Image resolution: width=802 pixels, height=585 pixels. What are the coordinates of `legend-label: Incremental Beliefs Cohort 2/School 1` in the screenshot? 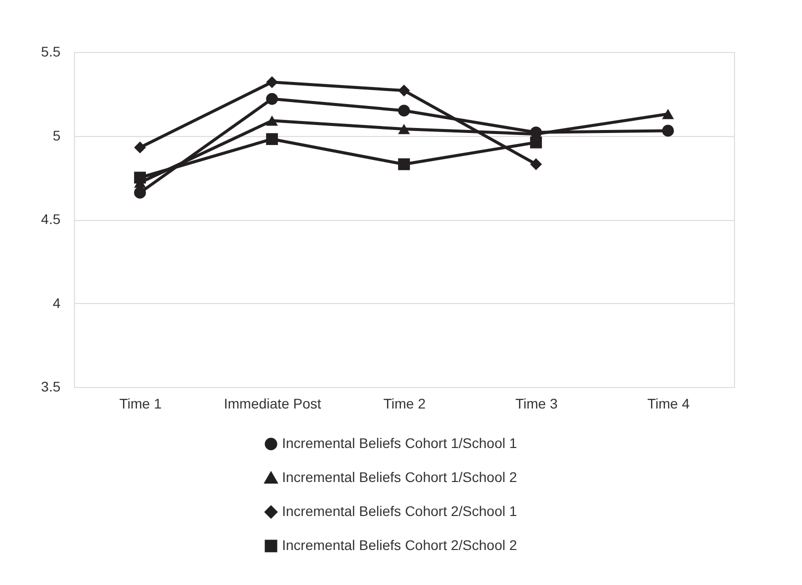 It's located at (400, 511).